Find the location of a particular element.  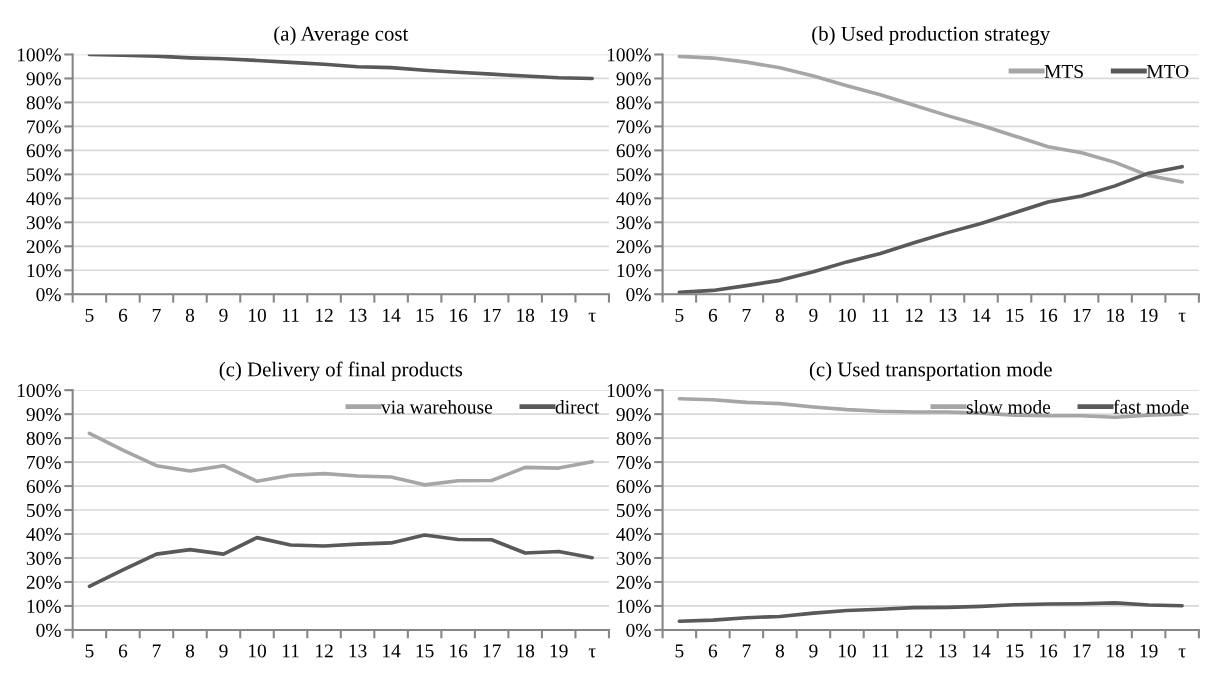

chart-title: (b) Used production strategy is located at coordinates (931, 36).